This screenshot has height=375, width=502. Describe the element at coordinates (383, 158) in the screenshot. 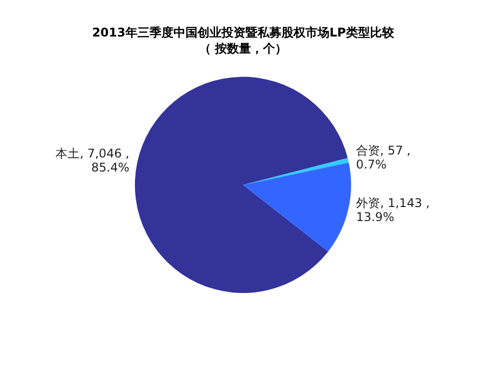

I see `slice-label: 合资, 57 , 0.7%` at that location.